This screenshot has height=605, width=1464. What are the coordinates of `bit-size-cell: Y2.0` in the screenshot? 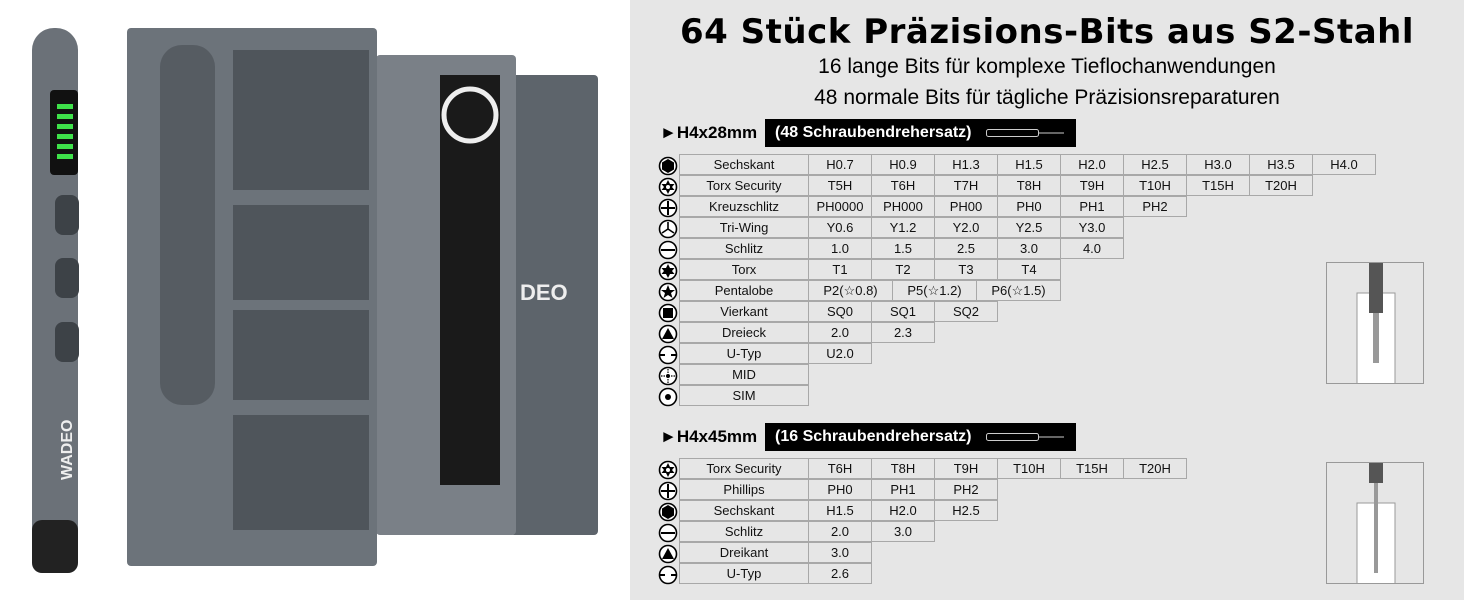 It's located at (966, 227).